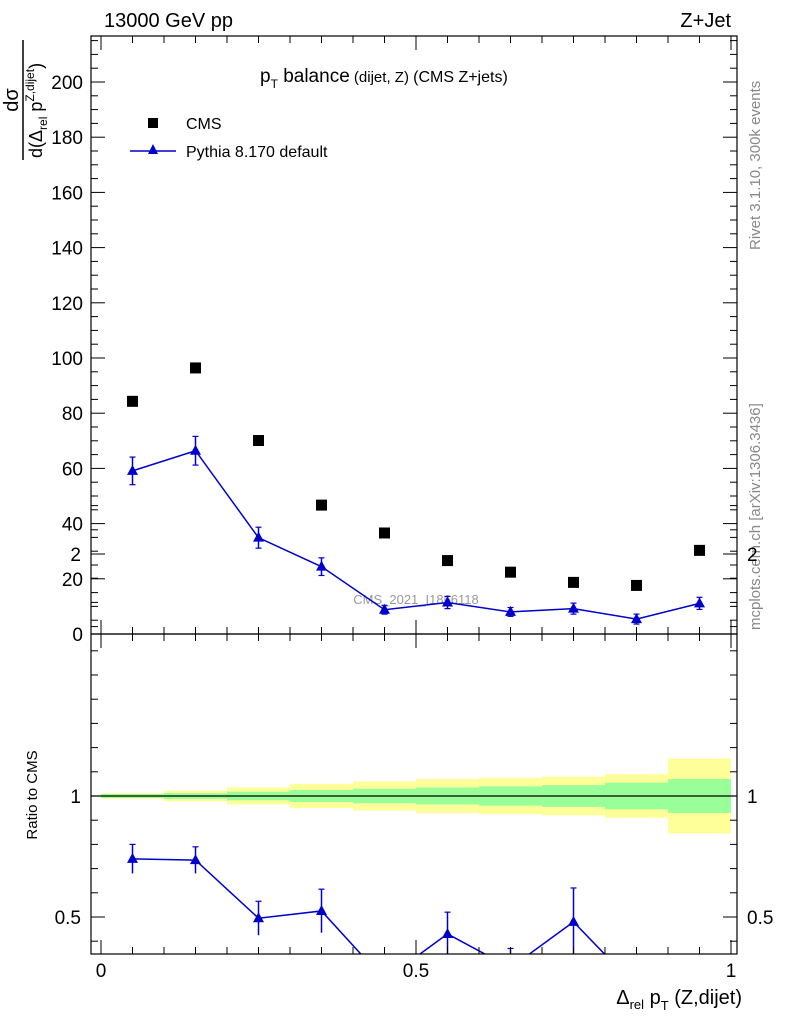  I want to click on main-y-tick-label: 20, so click(72, 580).